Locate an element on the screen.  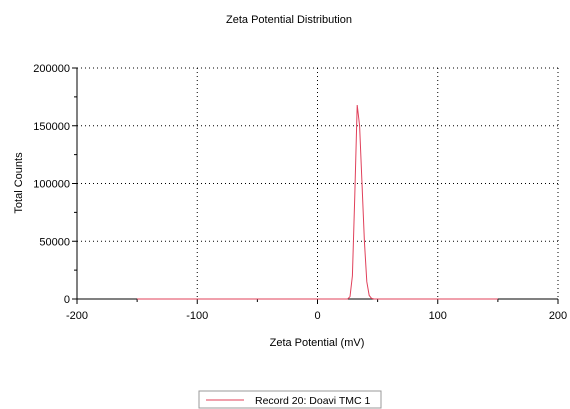
y-tick-label: 100000 is located at coordinates (51, 185).